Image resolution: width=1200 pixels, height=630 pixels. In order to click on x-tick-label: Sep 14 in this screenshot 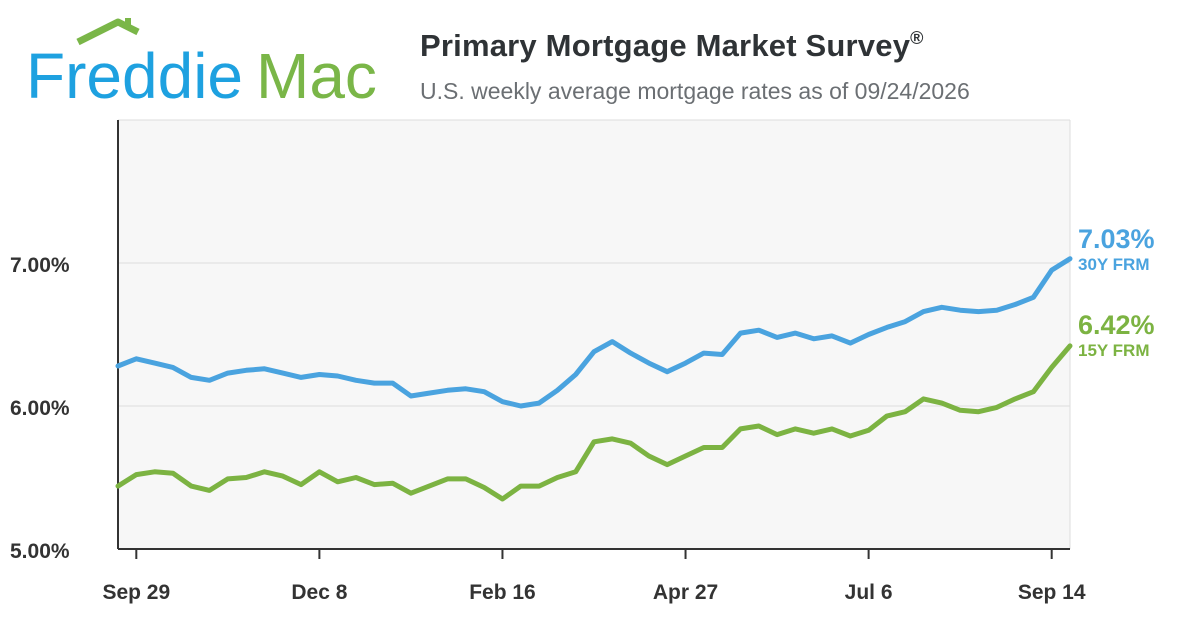, I will do `click(1052, 592)`.